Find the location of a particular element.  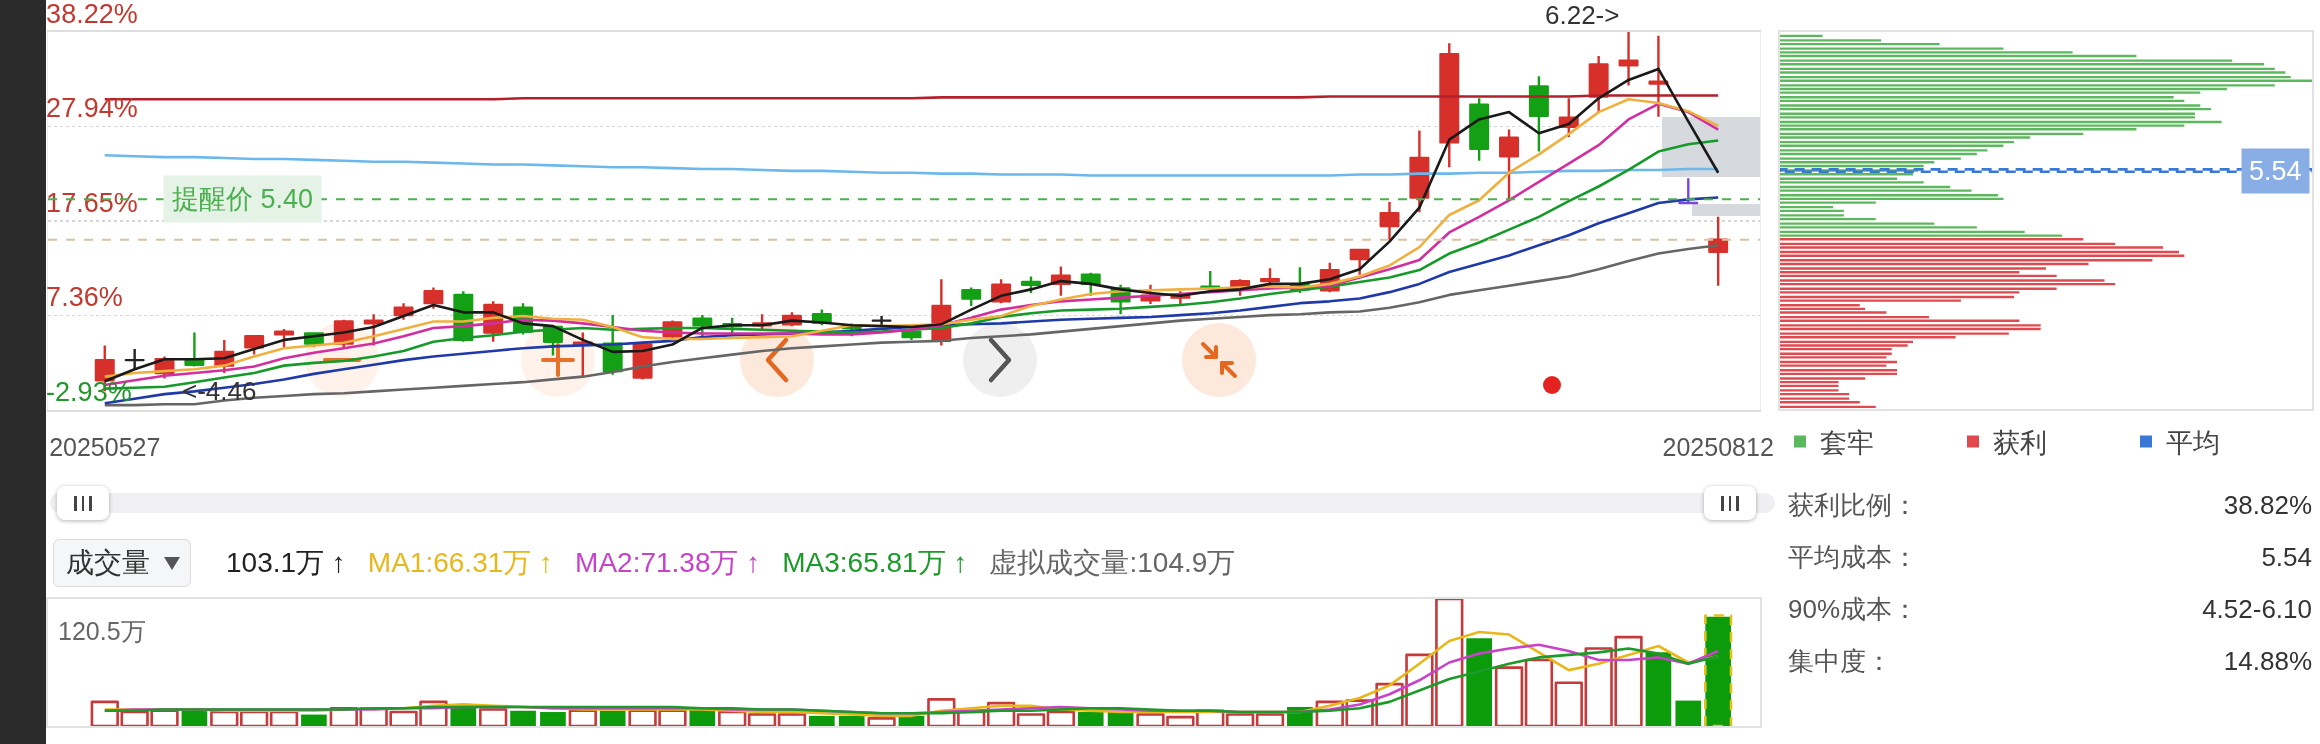

text: 38.82% is located at coordinates (2267, 505).